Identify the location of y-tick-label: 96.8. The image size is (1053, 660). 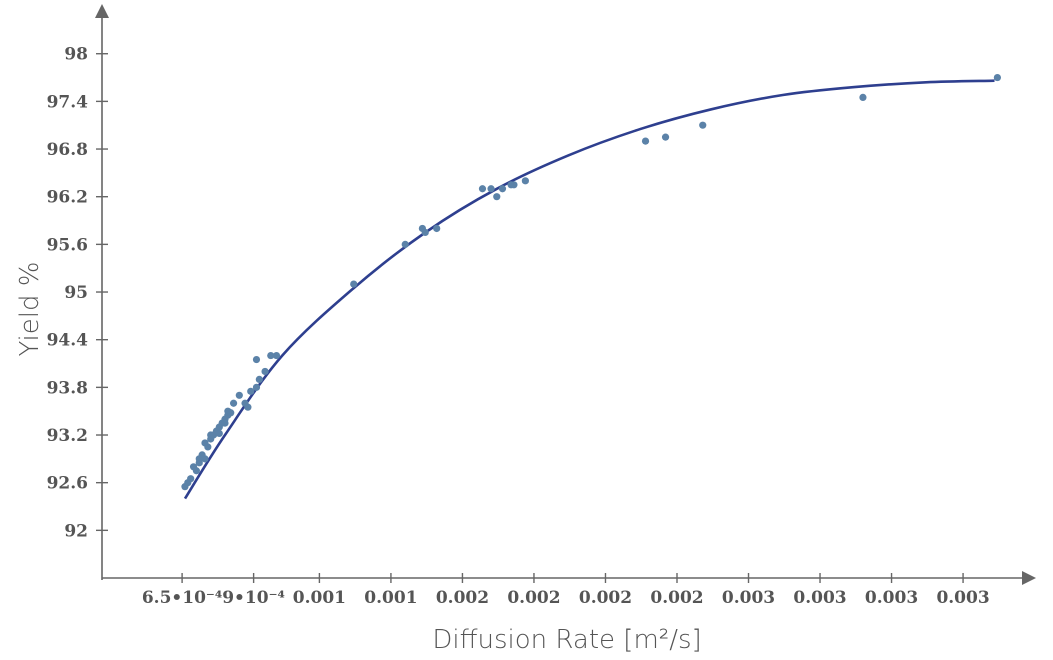
(67, 150).